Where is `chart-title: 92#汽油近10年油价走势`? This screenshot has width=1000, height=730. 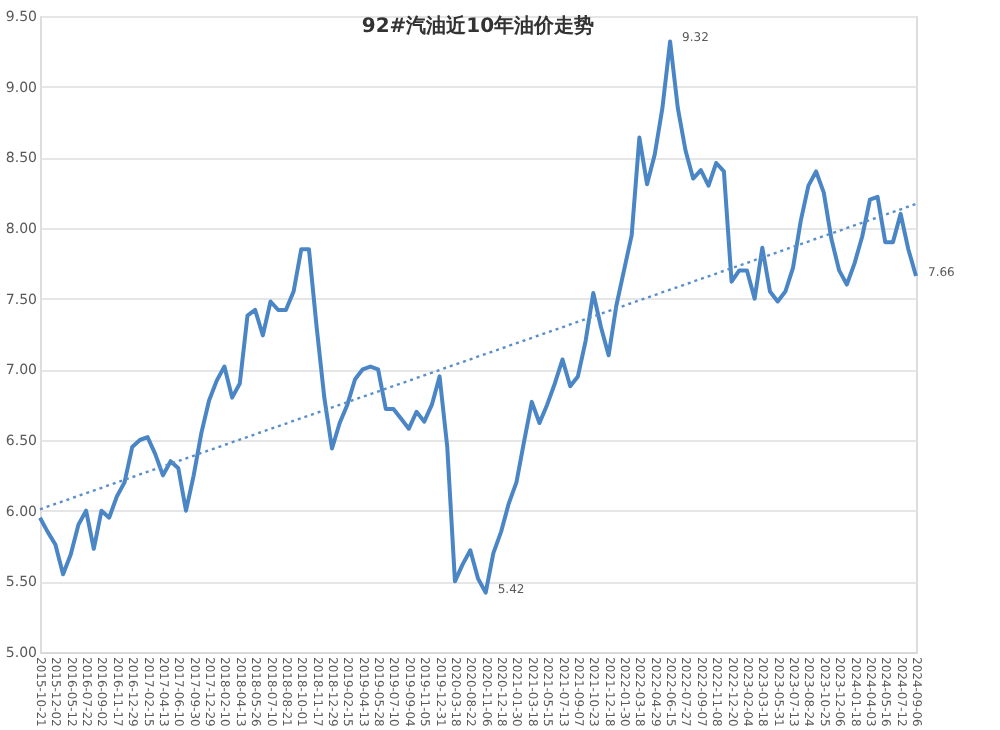
chart-title: 92#汽油近10年油价走势 is located at coordinates (478, 26).